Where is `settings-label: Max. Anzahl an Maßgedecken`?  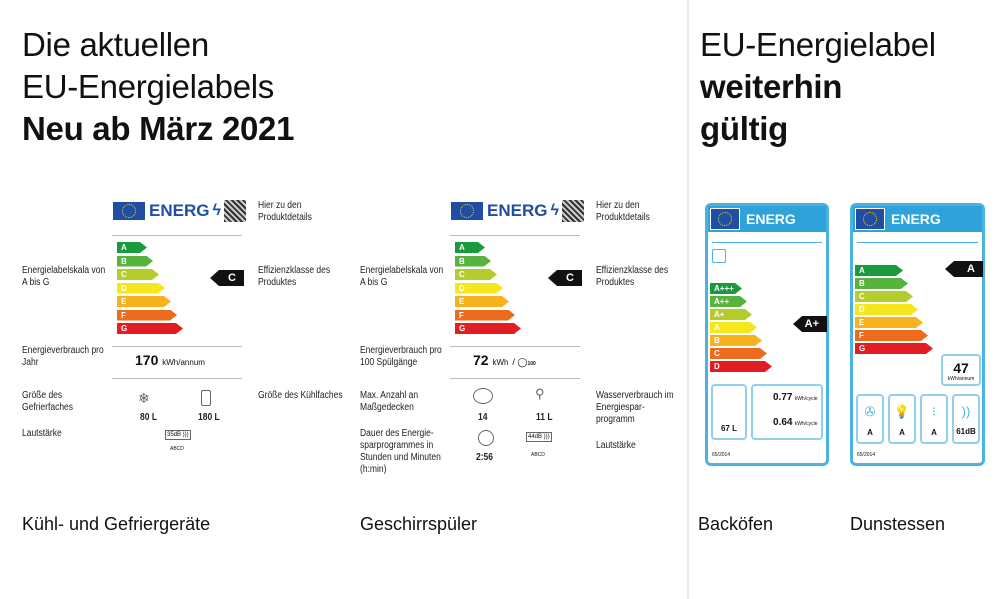 settings-label: Max. Anzahl an Maßgedecken is located at coordinates (389, 401).